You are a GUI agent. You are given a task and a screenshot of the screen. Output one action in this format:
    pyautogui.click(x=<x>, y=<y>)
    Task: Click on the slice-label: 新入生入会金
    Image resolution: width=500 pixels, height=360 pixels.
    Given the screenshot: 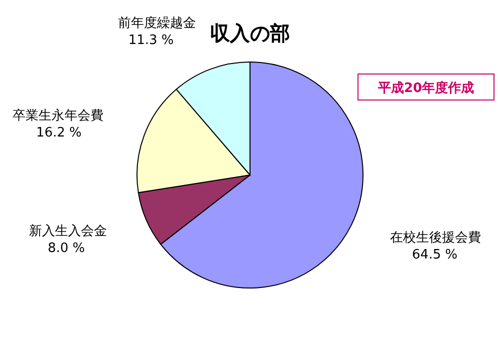 What is the action you would take?
    pyautogui.click(x=67, y=231)
    